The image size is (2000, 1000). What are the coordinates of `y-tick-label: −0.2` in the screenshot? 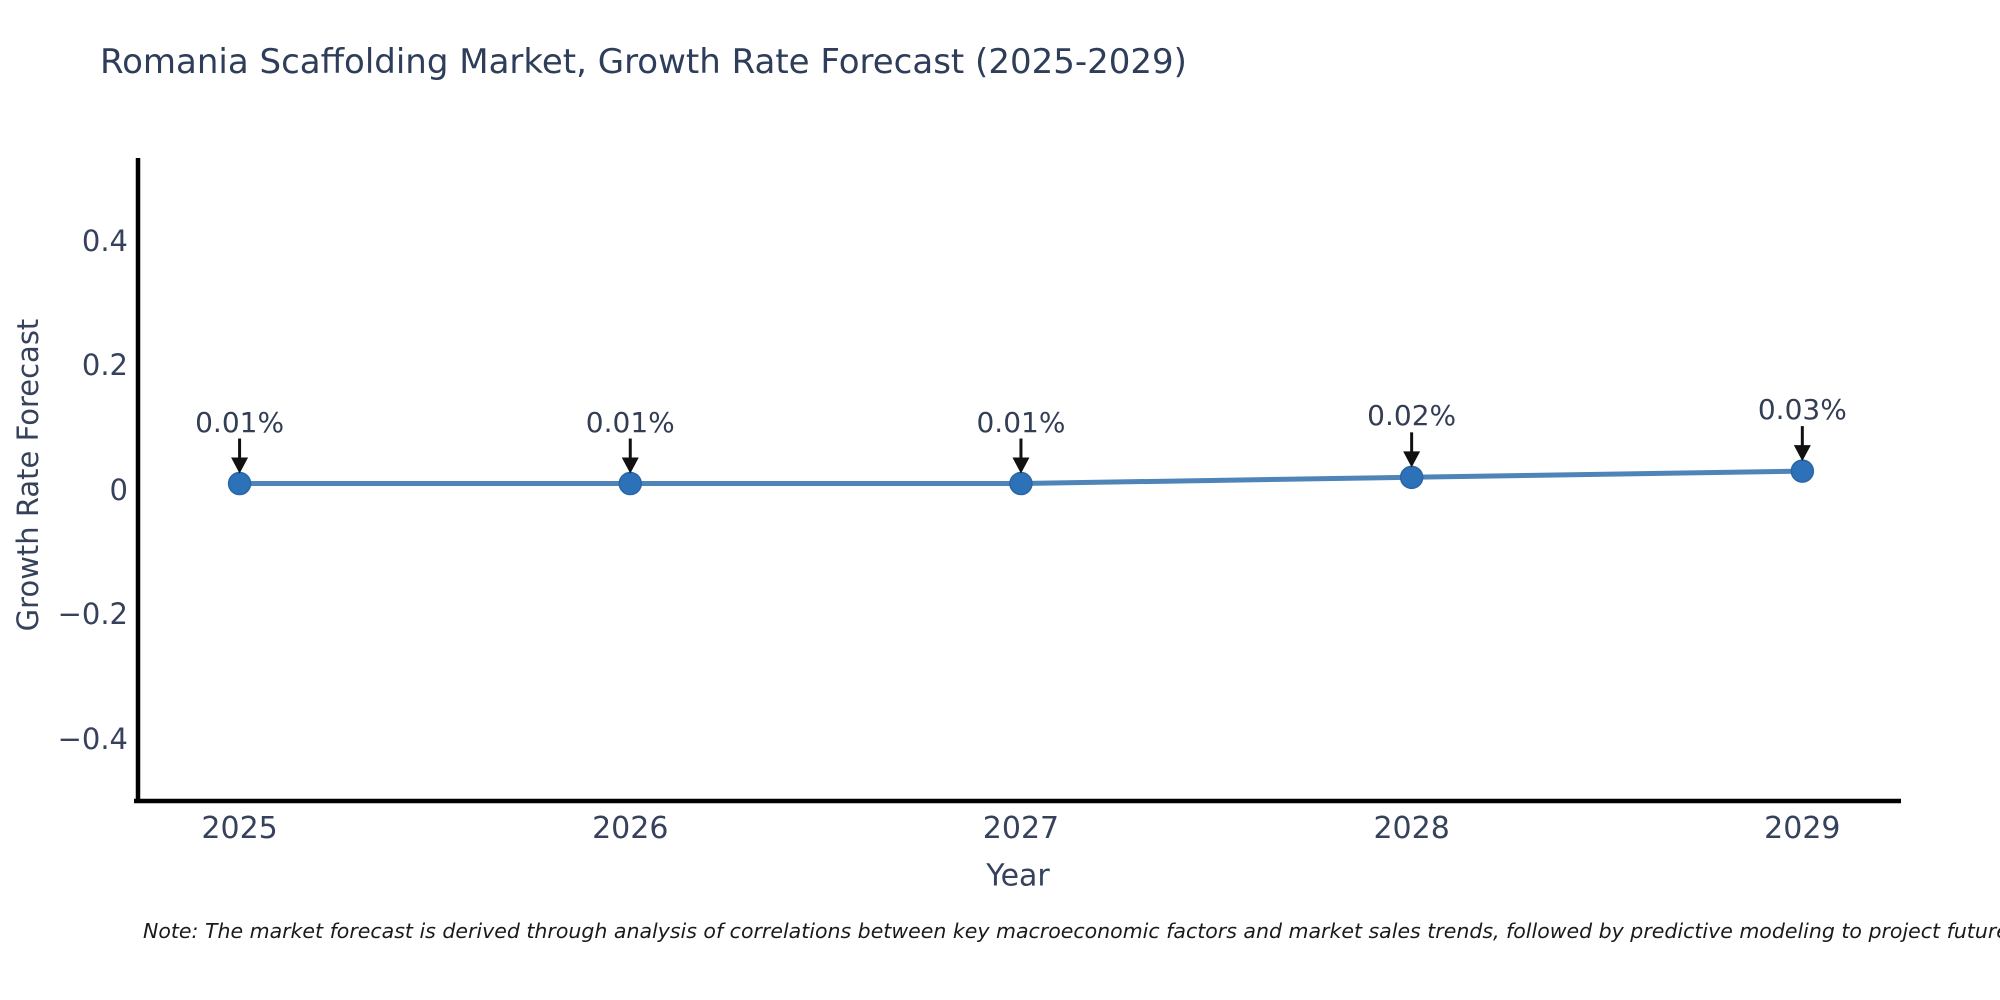 It's located at (92, 614).